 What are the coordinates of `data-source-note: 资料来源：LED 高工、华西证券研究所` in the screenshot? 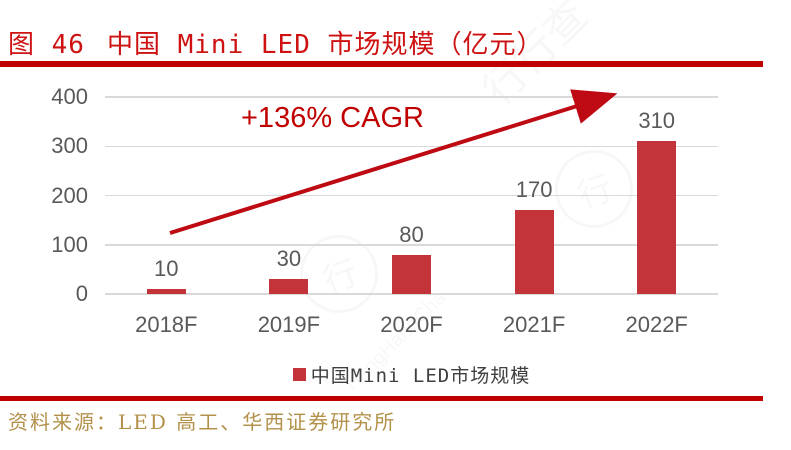 It's located at (202, 422).